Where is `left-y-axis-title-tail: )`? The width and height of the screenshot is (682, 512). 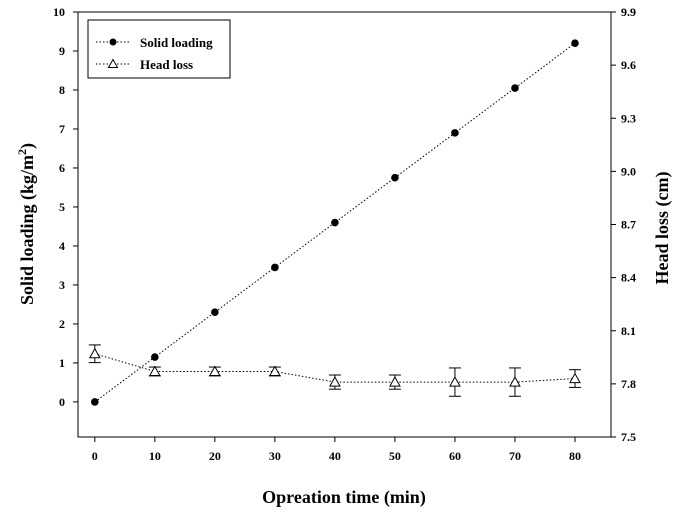
left-y-axis-title-tail: ) is located at coordinates (27, 146).